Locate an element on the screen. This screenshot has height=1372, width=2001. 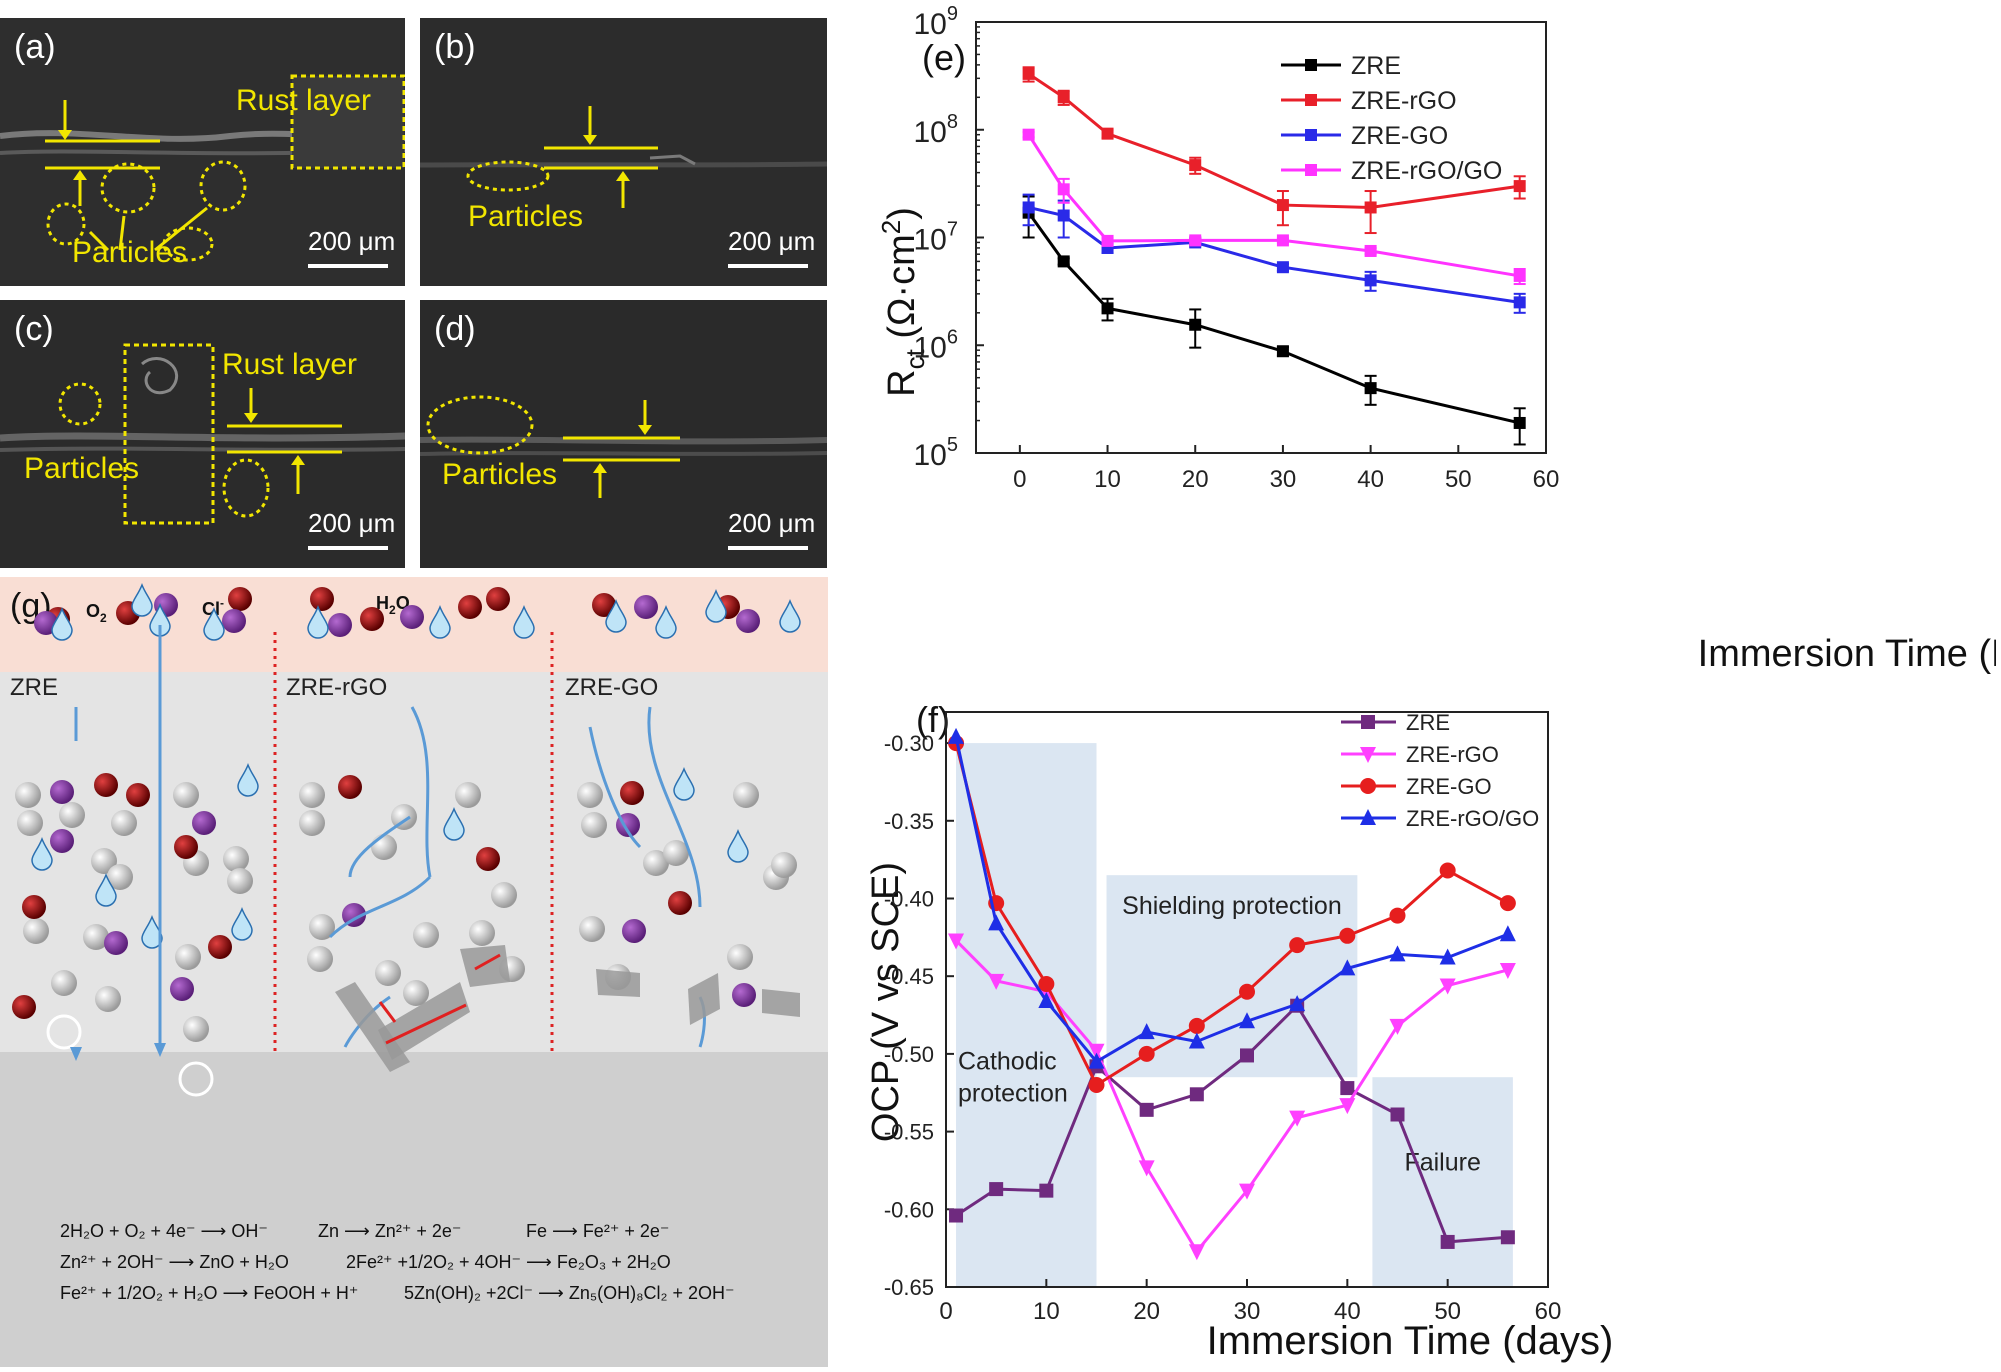
panel-label-e: (e) is located at coordinates (944, 57).